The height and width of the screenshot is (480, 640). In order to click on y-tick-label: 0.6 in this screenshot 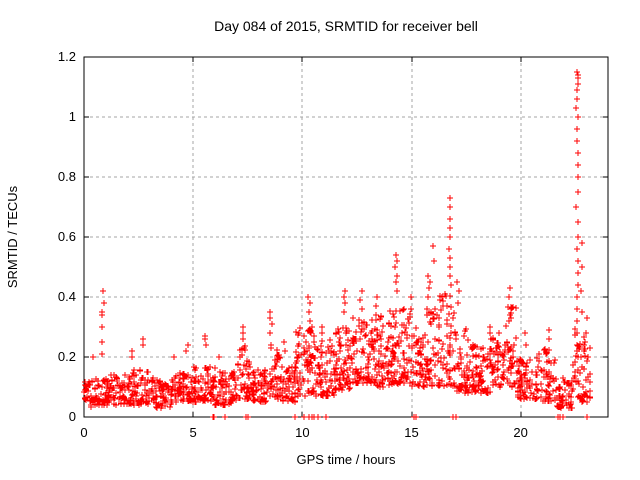, I will do `click(67, 236)`.